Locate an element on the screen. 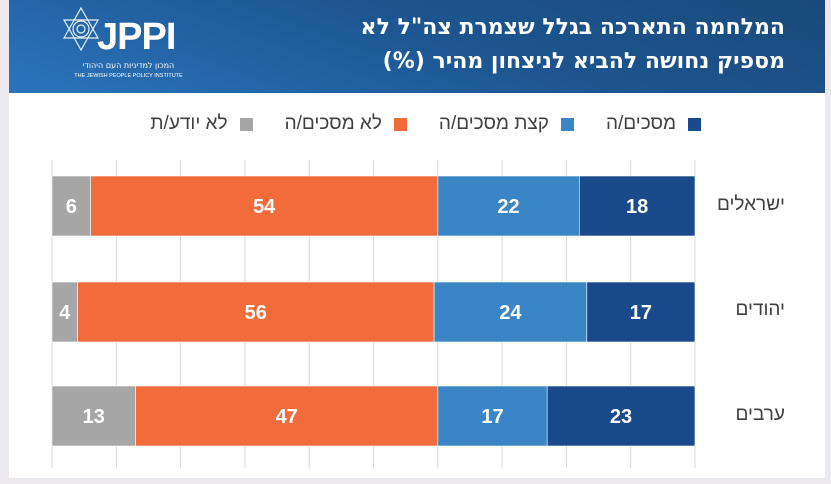 The width and height of the screenshot is (831, 484). legend-item-dont-know: לא יודע/ת is located at coordinates (201, 124).